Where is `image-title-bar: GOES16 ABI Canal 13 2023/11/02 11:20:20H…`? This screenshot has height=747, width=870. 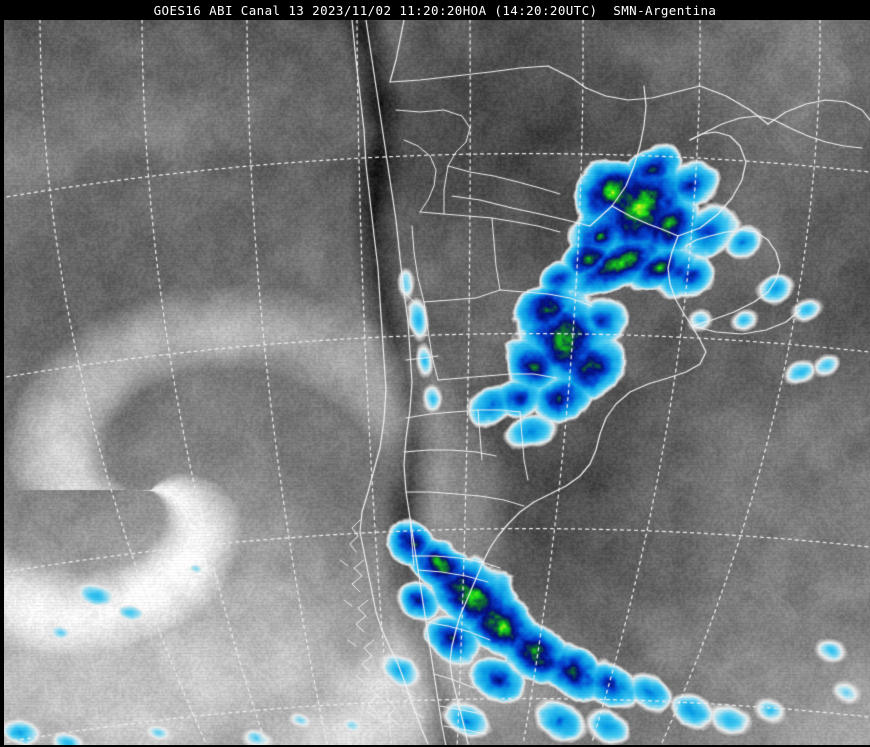
image-title-bar: GOES16 ABI Canal 13 2023/11/02 11:20:20H… is located at coordinates (435, 10).